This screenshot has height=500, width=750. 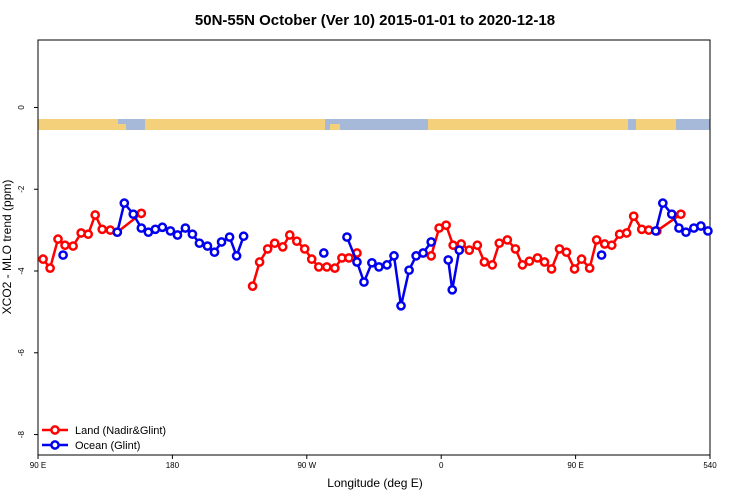 What do you see at coordinates (21, 107) in the screenshot?
I see `y-tick-label: 0` at bounding box center [21, 107].